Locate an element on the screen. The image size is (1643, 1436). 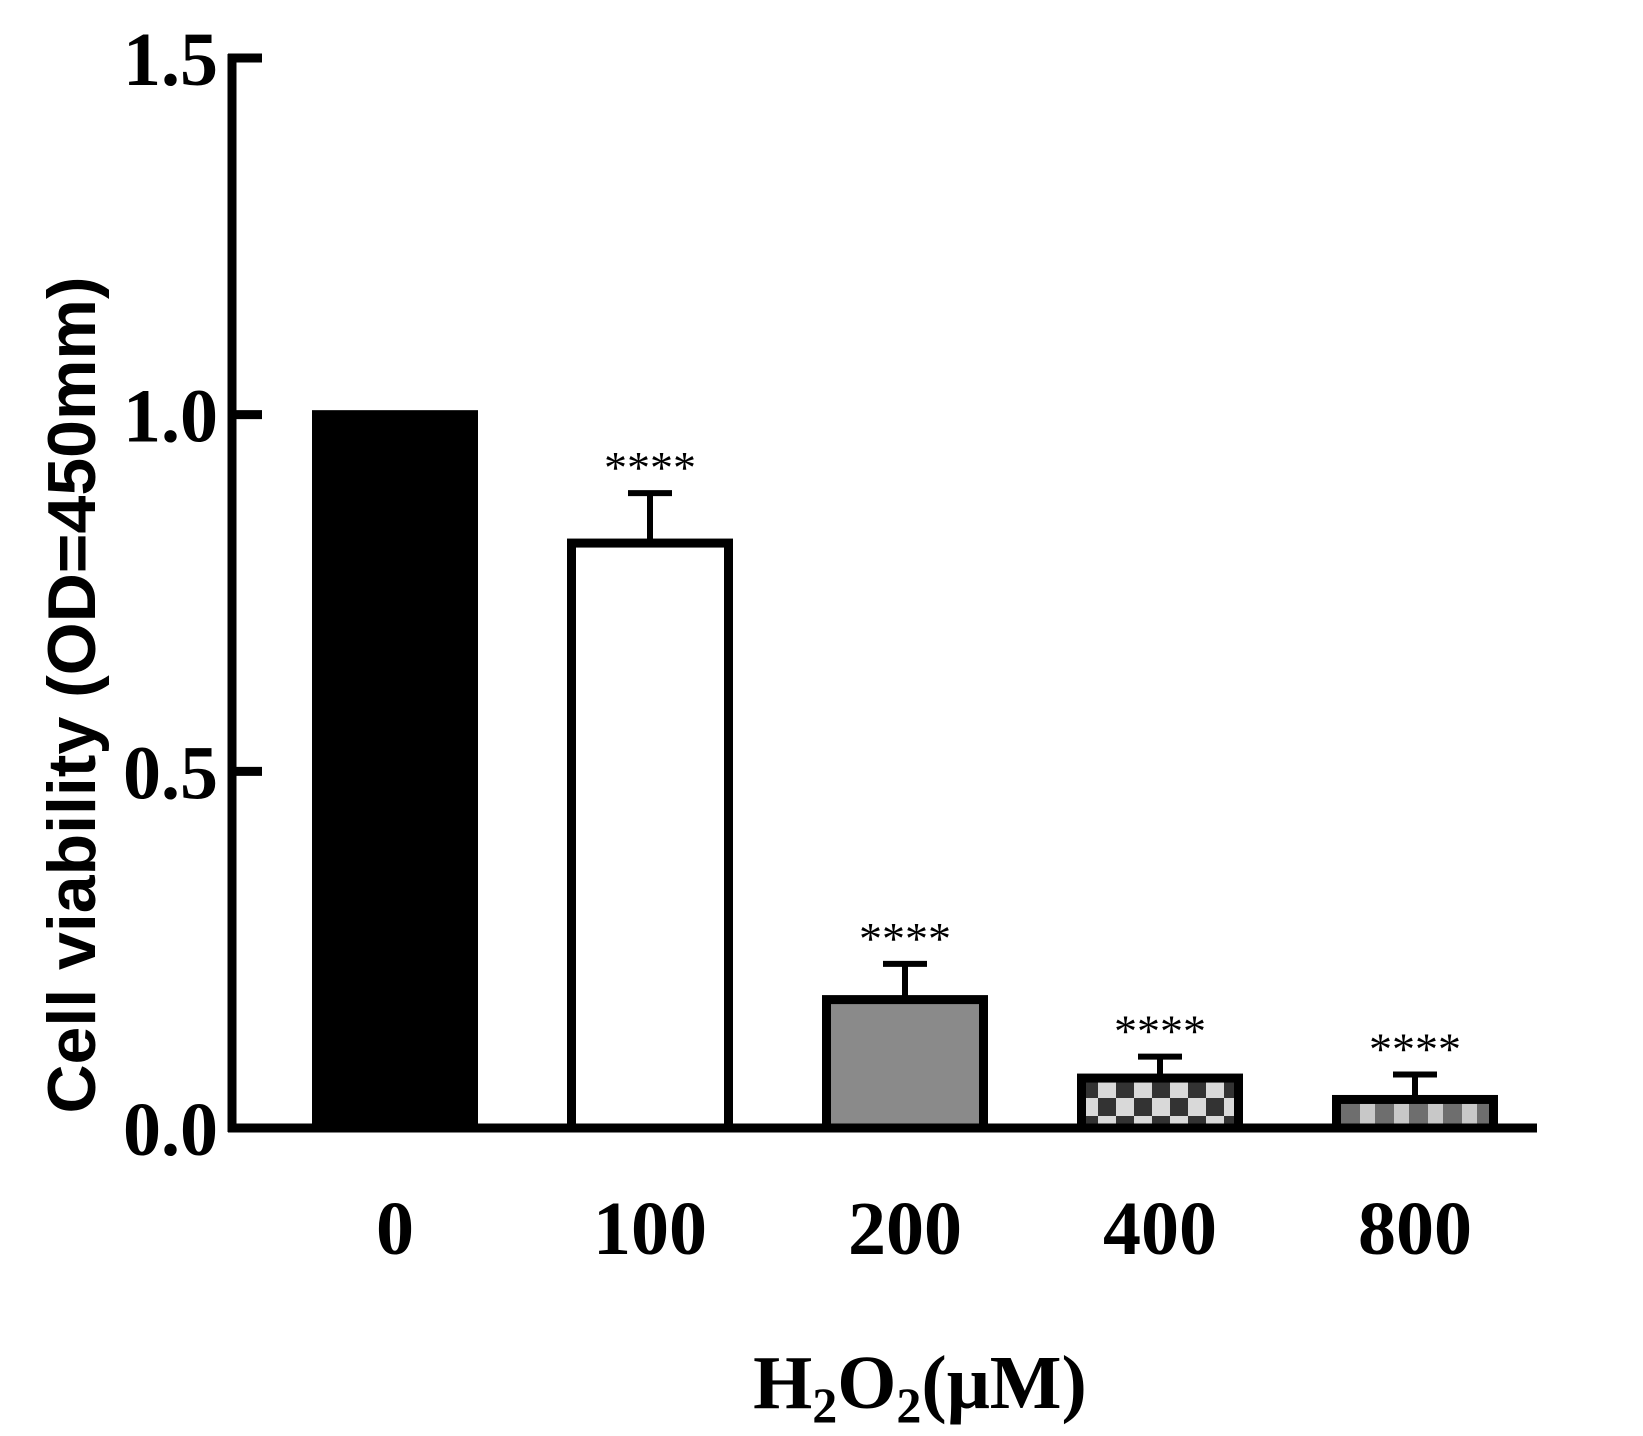
significance-marker-800: **** is located at coordinates (1415, 1049).